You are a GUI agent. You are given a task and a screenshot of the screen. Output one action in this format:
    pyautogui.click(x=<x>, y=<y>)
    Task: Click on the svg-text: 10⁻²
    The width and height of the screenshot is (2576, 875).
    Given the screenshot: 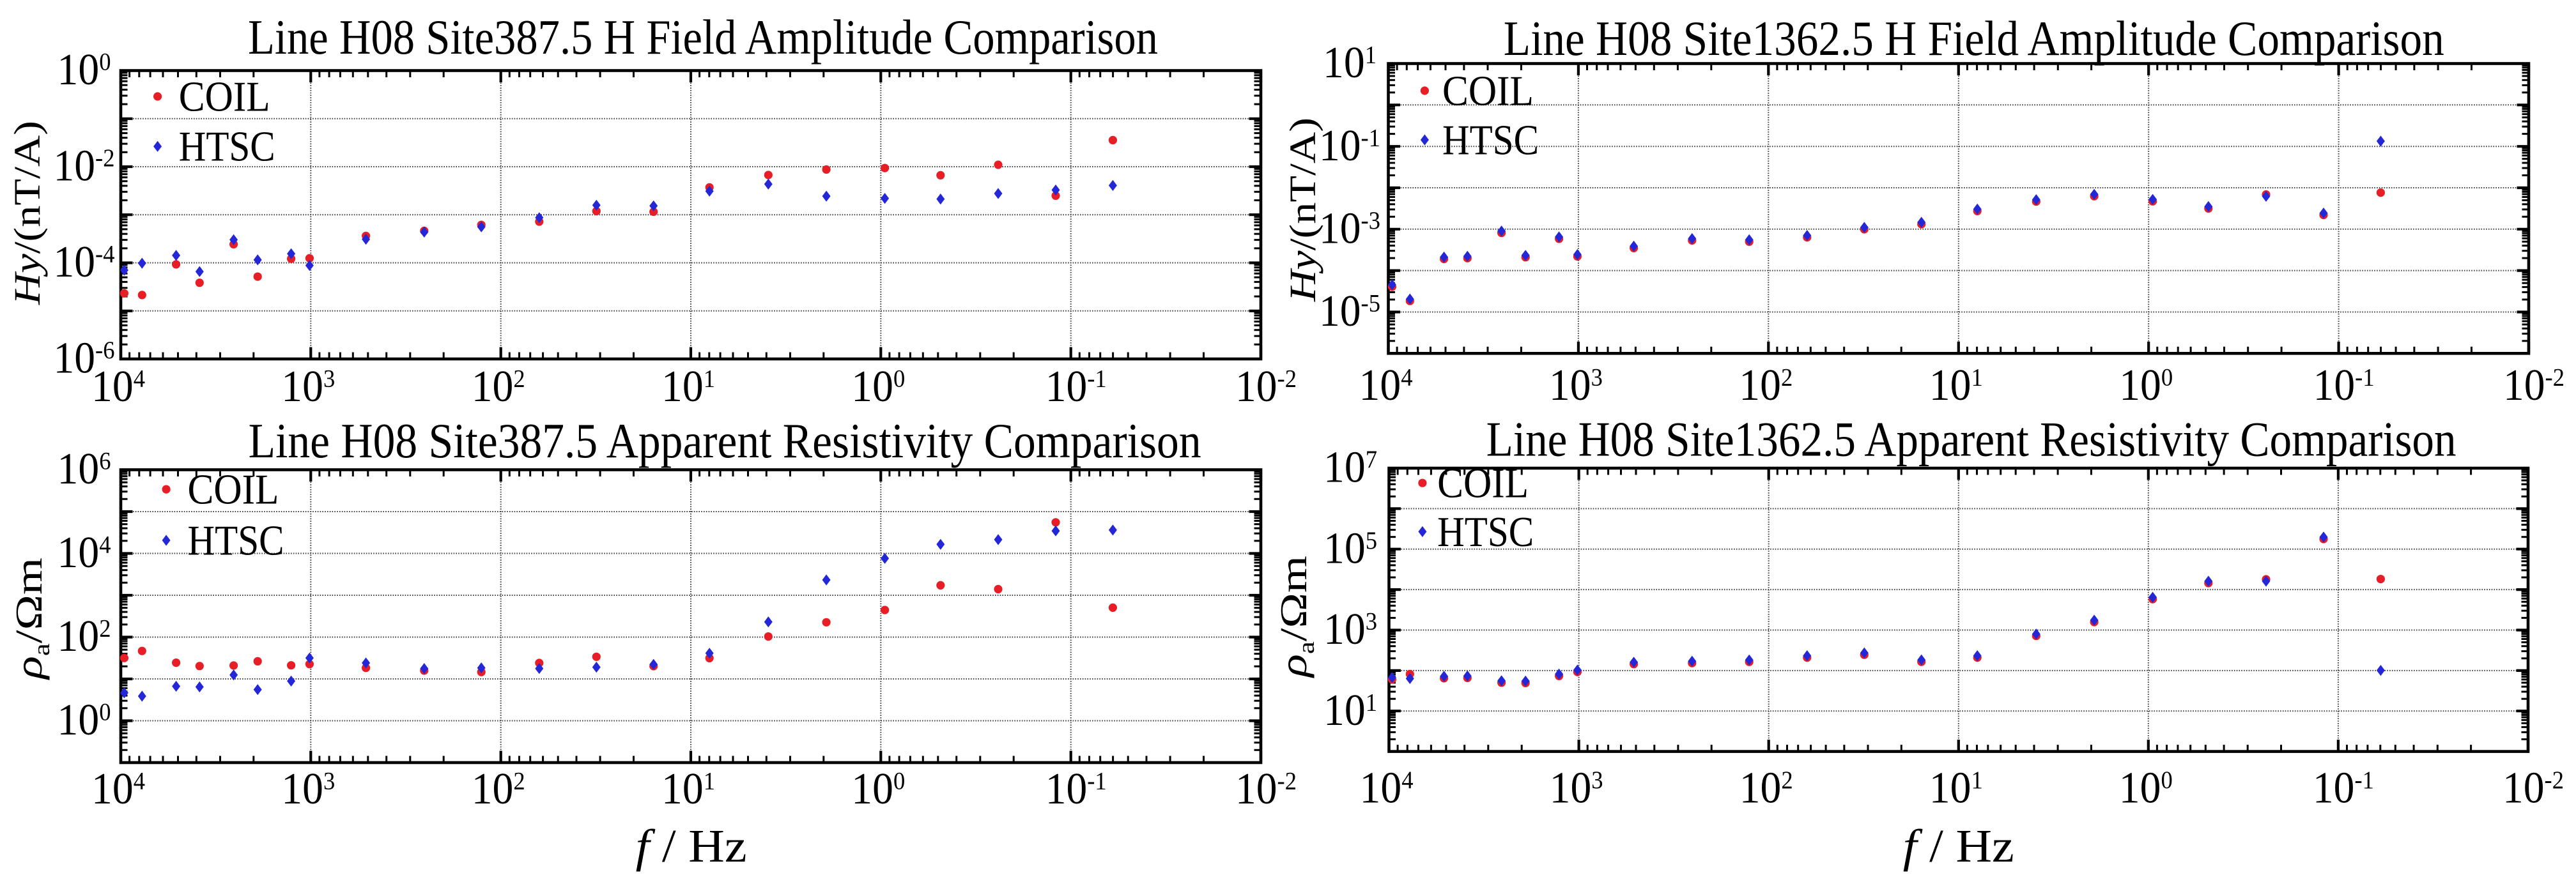 What is the action you would take?
    pyautogui.click(x=84, y=166)
    